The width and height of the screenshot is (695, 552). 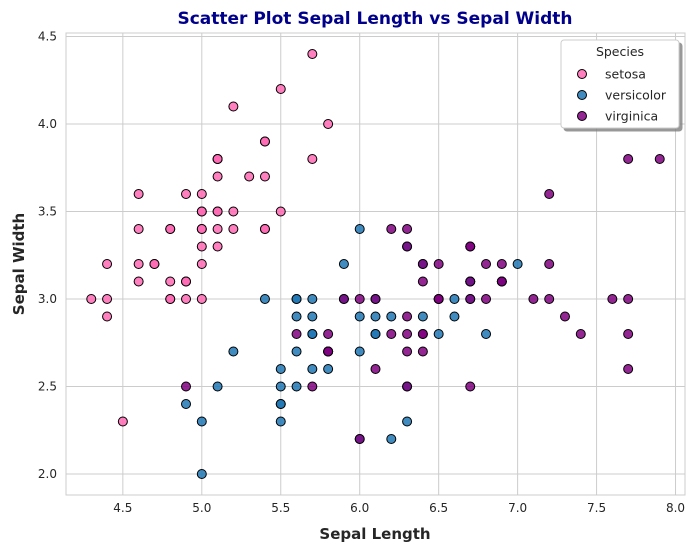 I want to click on legend: Species setosa versicolor virginica, so click(x=620, y=84).